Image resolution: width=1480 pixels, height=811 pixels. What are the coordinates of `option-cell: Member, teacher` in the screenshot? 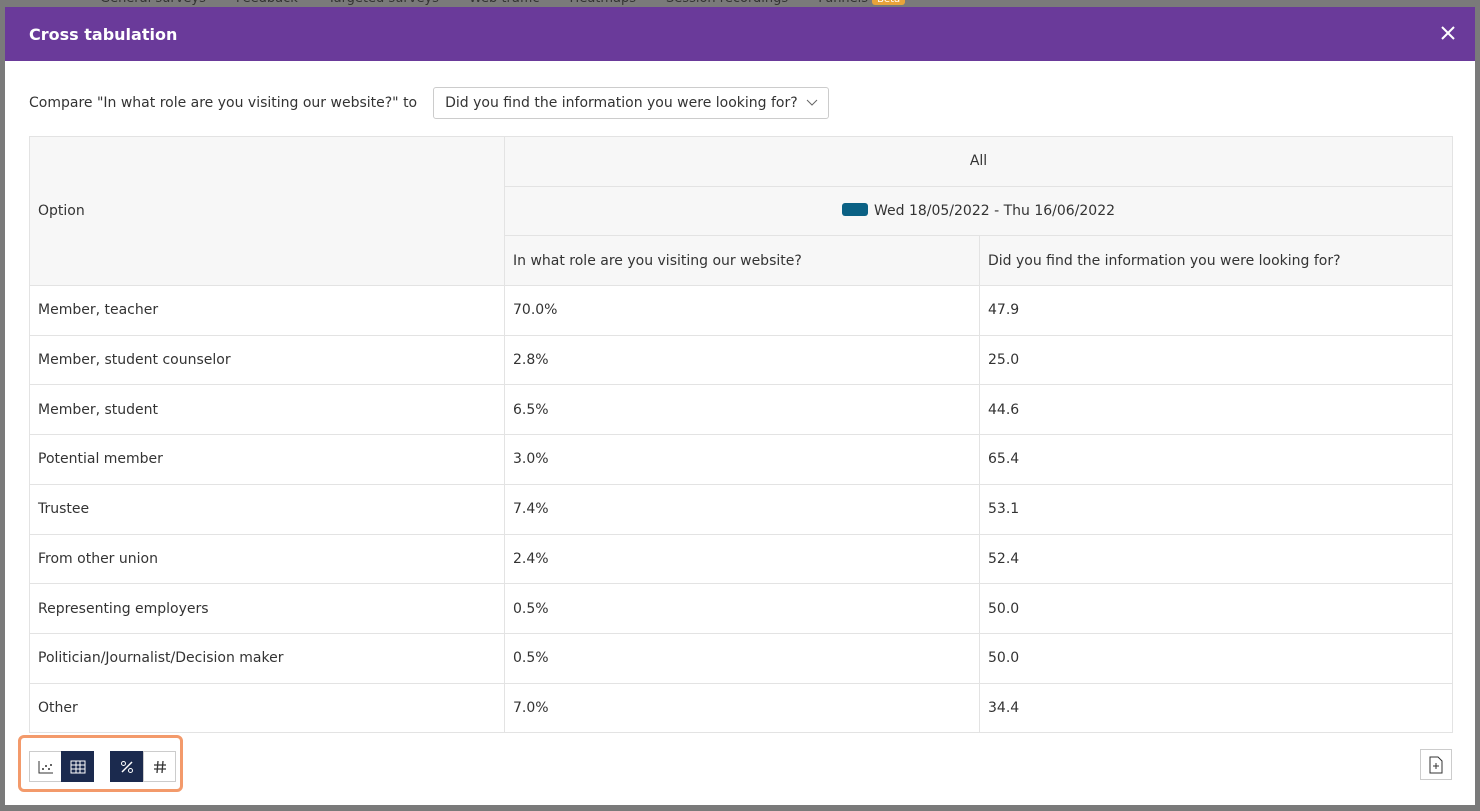 It's located at (267, 310).